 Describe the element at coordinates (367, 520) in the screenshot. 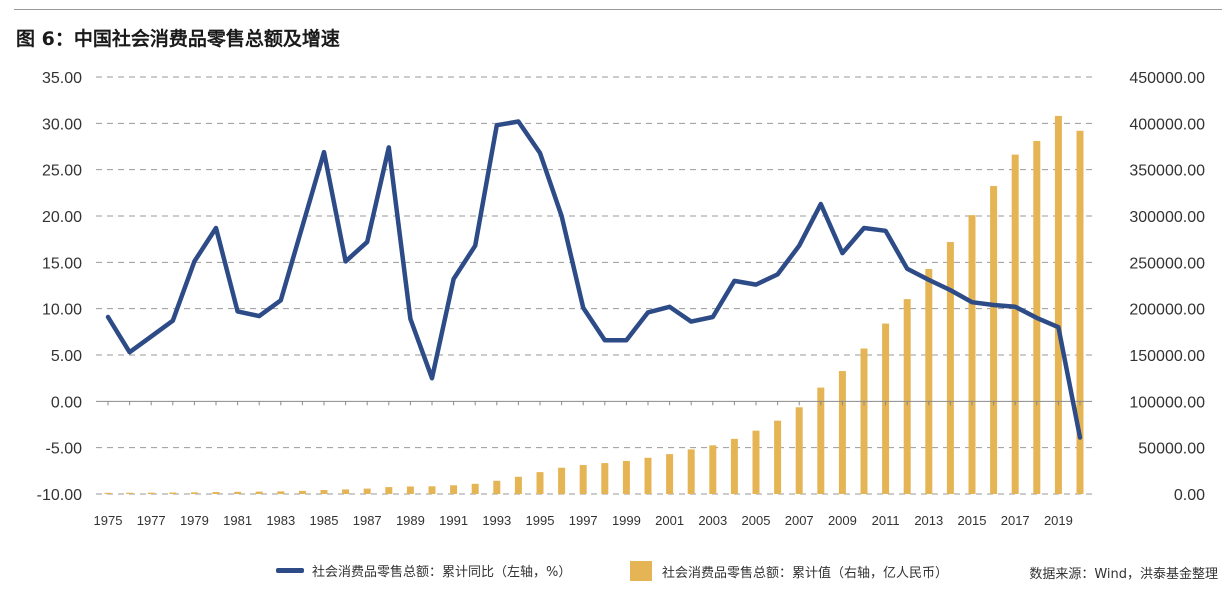

I see `x-tick-label: 1987` at that location.